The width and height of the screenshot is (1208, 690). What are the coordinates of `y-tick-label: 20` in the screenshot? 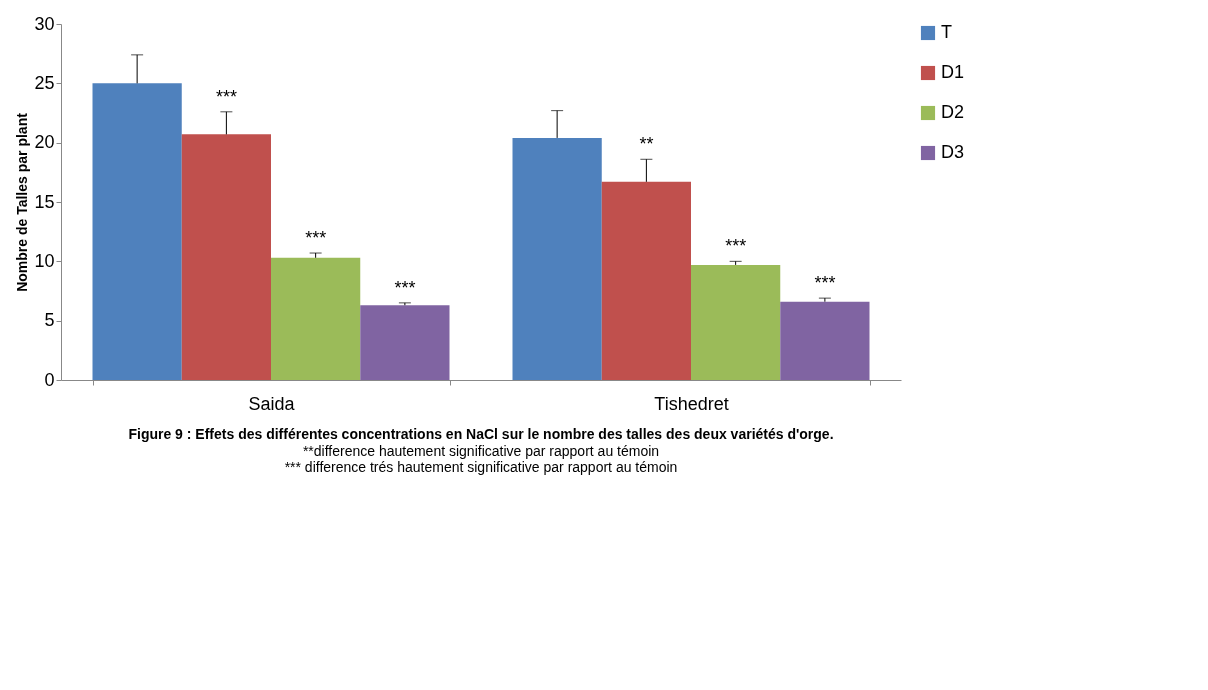 It's located at (44, 142).